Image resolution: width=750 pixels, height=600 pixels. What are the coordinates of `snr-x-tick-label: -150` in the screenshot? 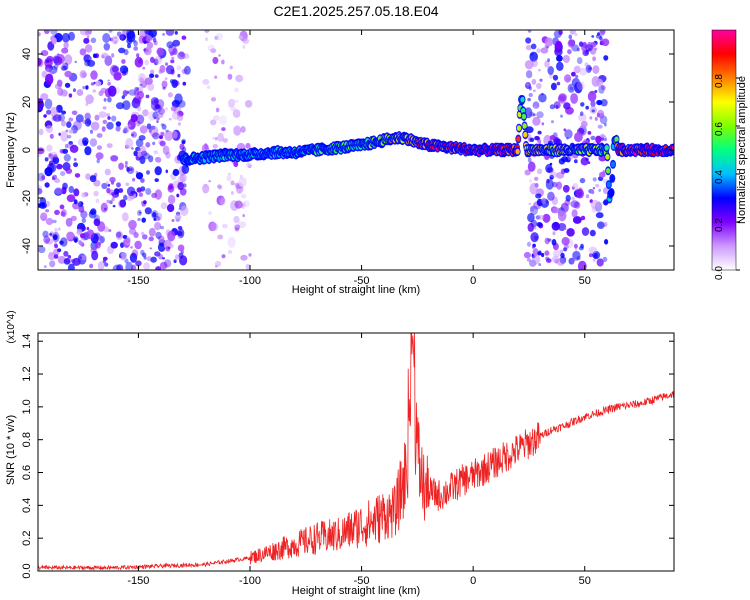 It's located at (138, 581).